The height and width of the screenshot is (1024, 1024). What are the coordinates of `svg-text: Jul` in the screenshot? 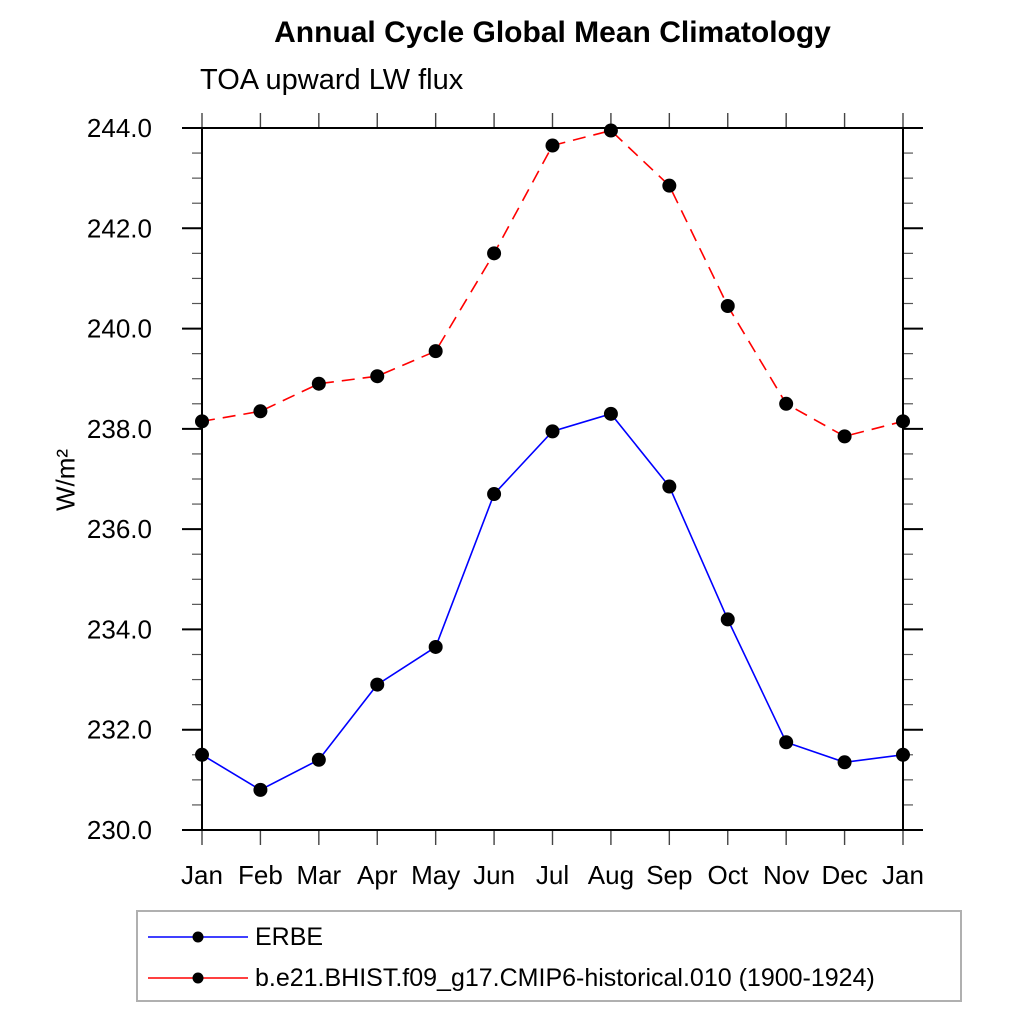 It's located at (552, 875).